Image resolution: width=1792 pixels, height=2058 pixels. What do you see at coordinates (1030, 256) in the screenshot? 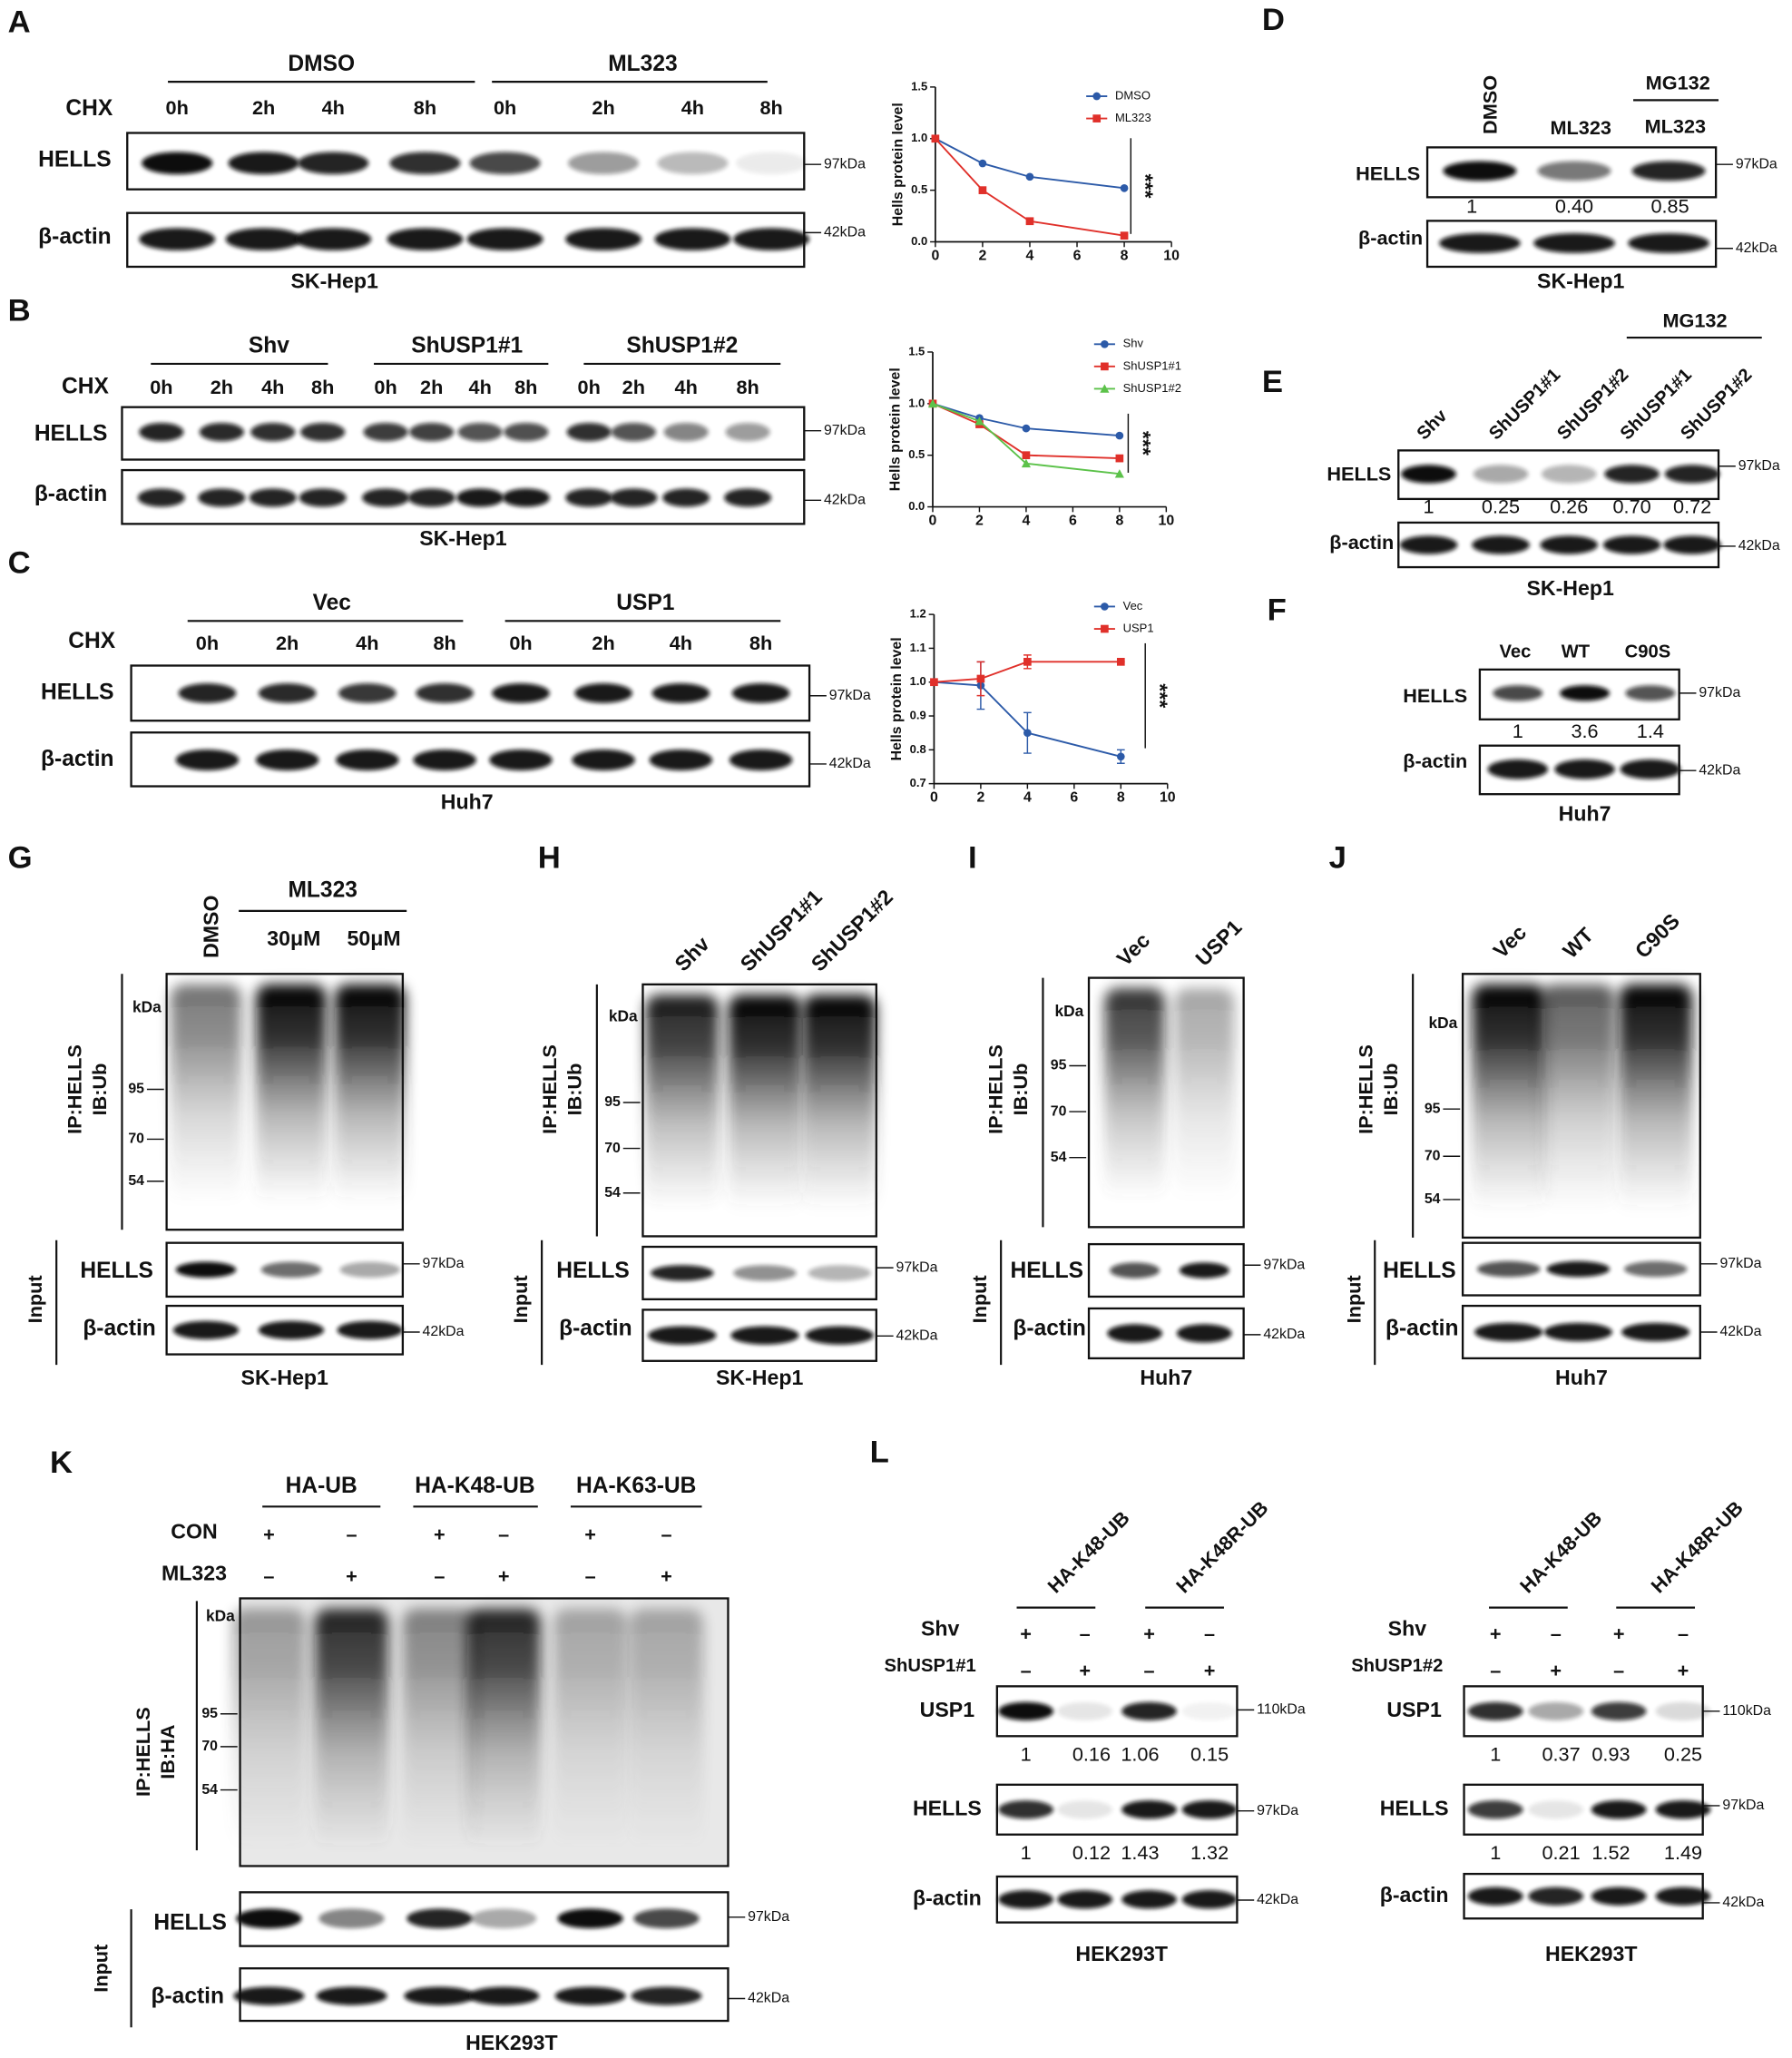
I see `x-tick-label: 4` at bounding box center [1030, 256].